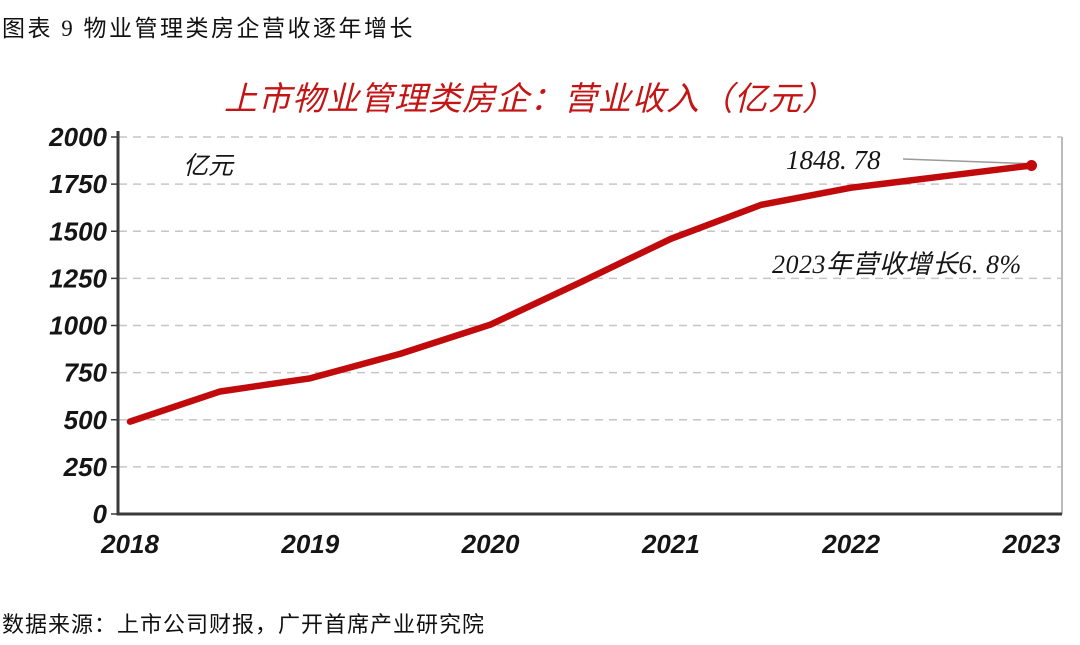 The image size is (1080, 645). I want to click on chart-title: 上市物业管理类房企：营业收入（亿元）, so click(530, 98).